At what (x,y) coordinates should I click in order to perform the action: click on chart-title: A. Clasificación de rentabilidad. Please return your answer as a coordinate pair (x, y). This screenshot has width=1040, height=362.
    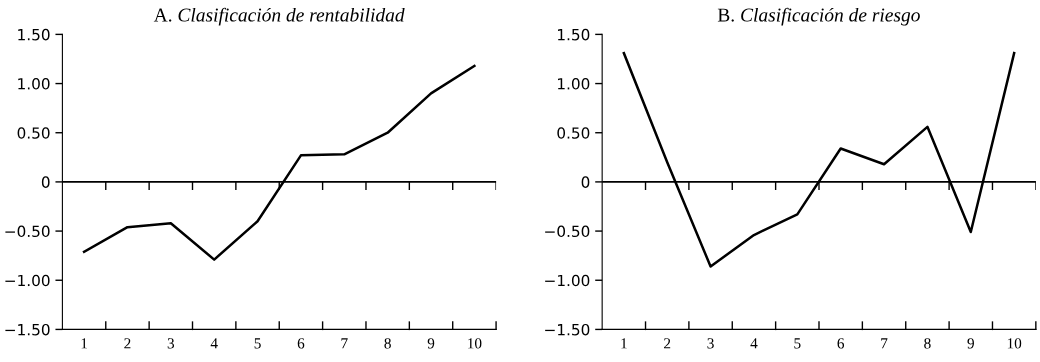
    Looking at the image, I should click on (279, 16).